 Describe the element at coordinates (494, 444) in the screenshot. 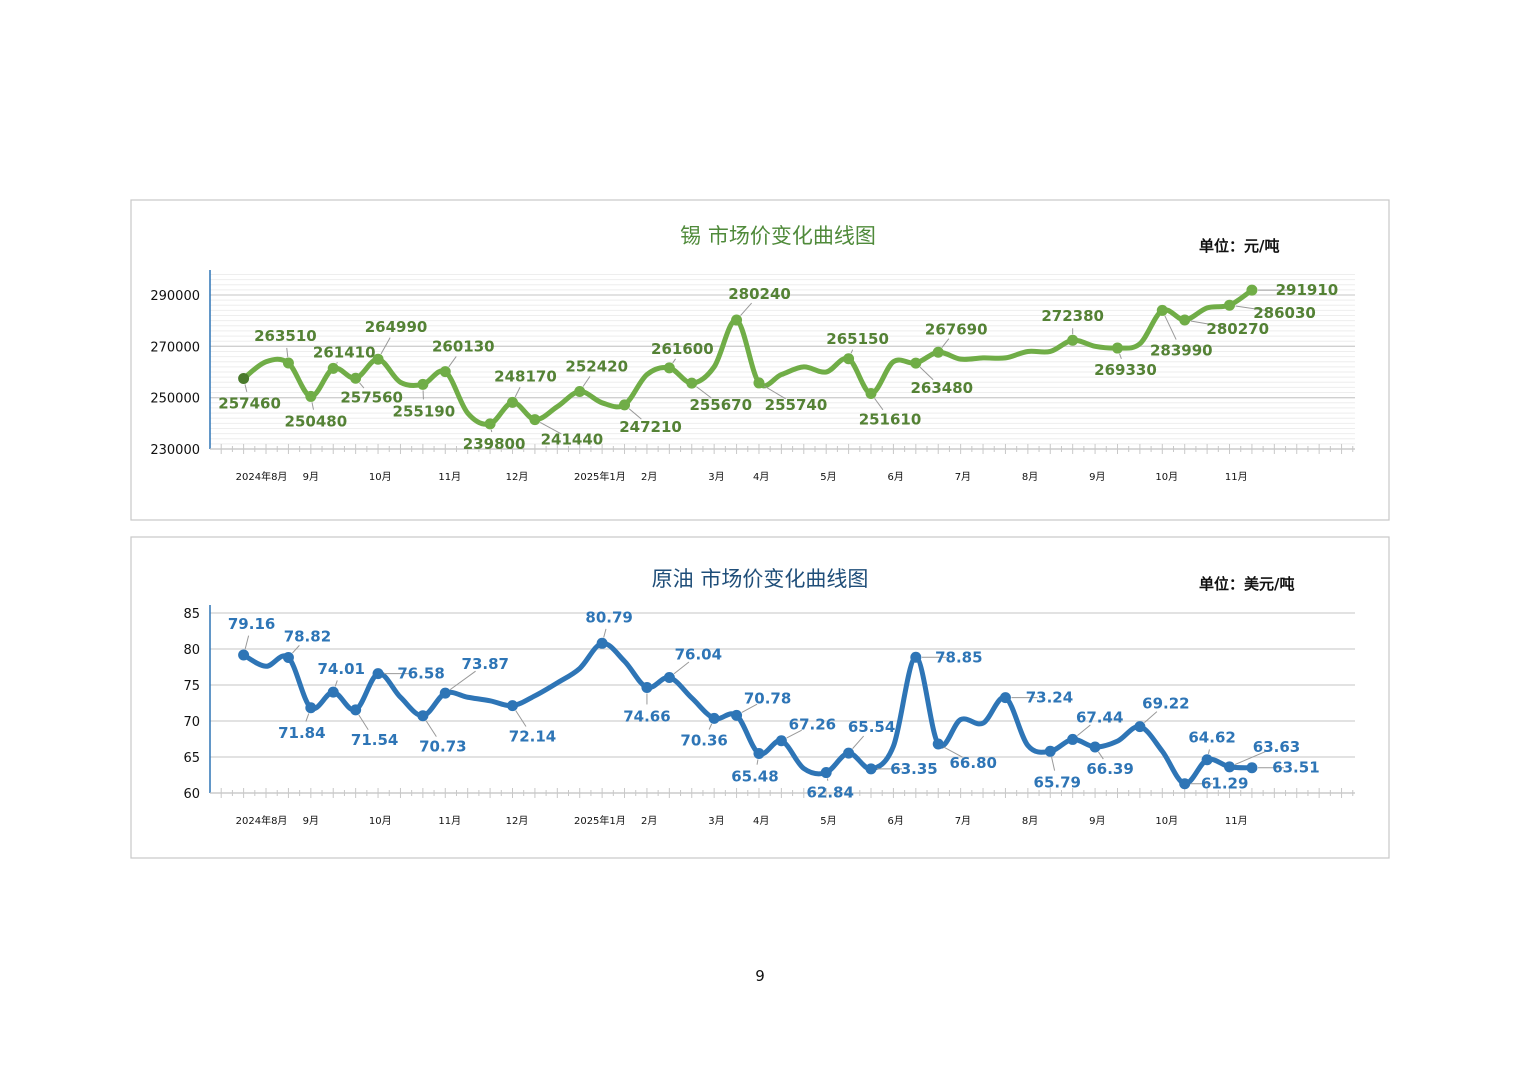

I see `data-label: 239800` at that location.